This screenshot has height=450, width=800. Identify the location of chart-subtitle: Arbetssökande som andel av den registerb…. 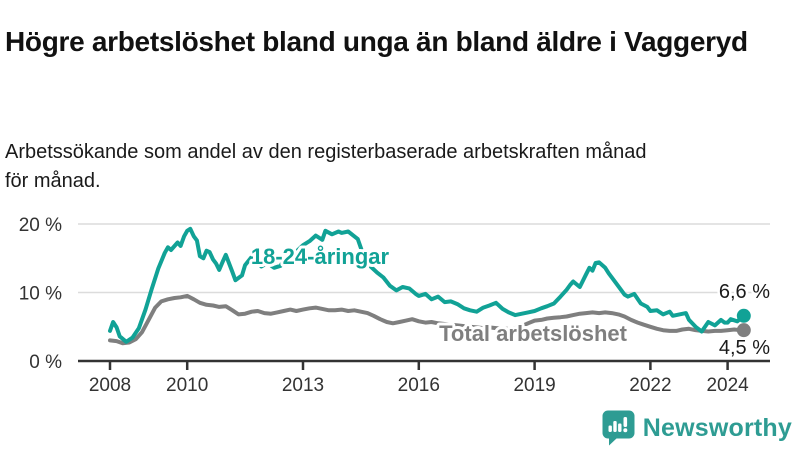
(326, 166).